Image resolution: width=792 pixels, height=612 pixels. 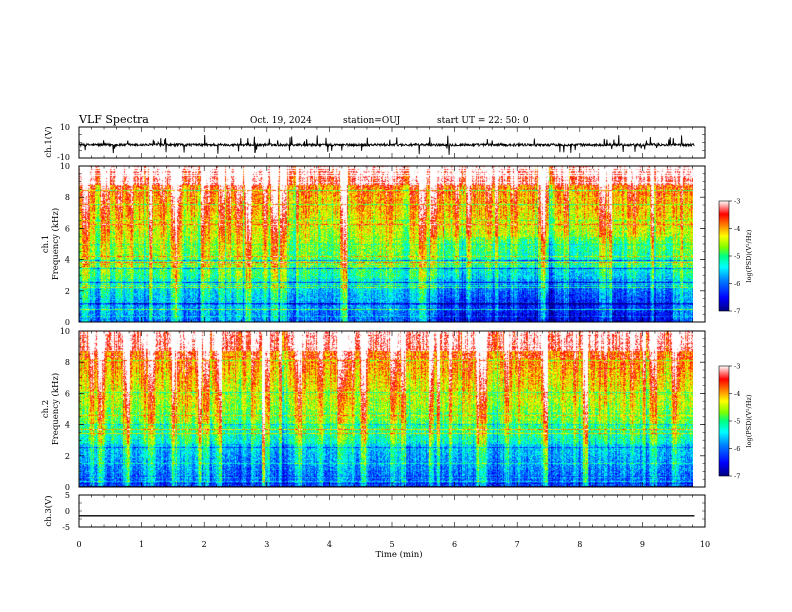 I want to click on x-tick-label: 10, so click(x=705, y=544).